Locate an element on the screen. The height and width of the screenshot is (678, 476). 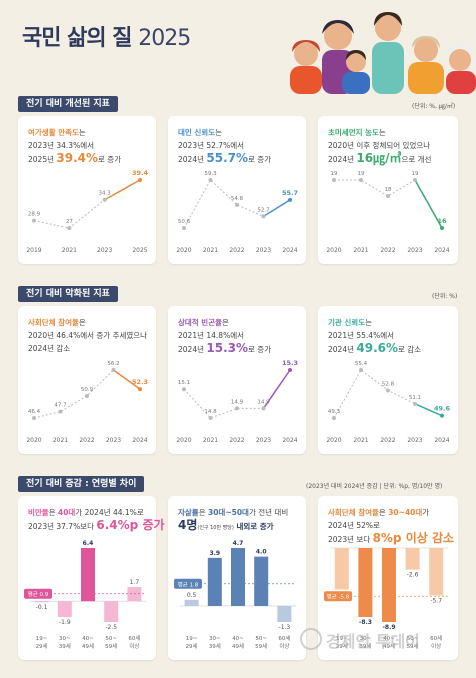
bar-value-label: -2.5 is located at coordinates (111, 627).